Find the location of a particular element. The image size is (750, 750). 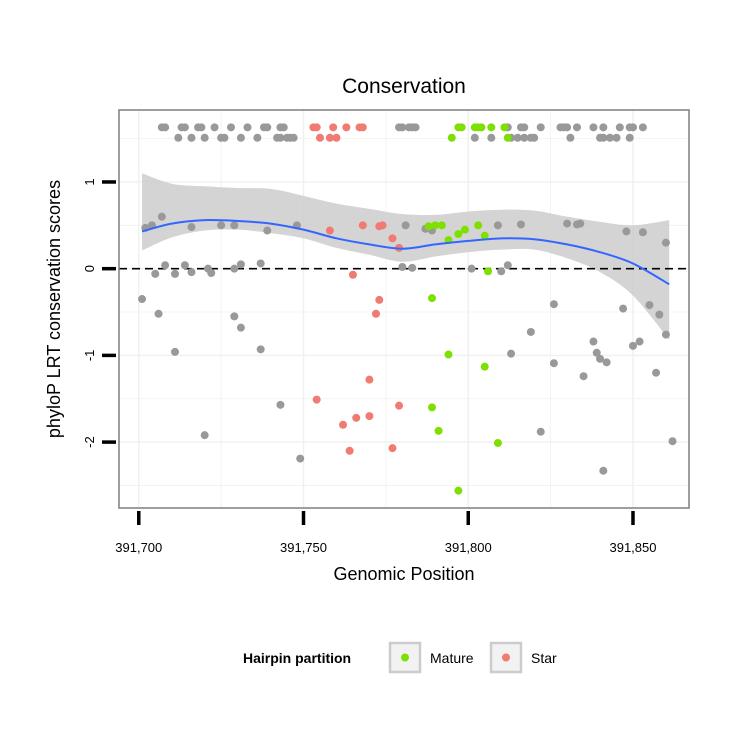

chart-title: Conservation is located at coordinates (404, 86).